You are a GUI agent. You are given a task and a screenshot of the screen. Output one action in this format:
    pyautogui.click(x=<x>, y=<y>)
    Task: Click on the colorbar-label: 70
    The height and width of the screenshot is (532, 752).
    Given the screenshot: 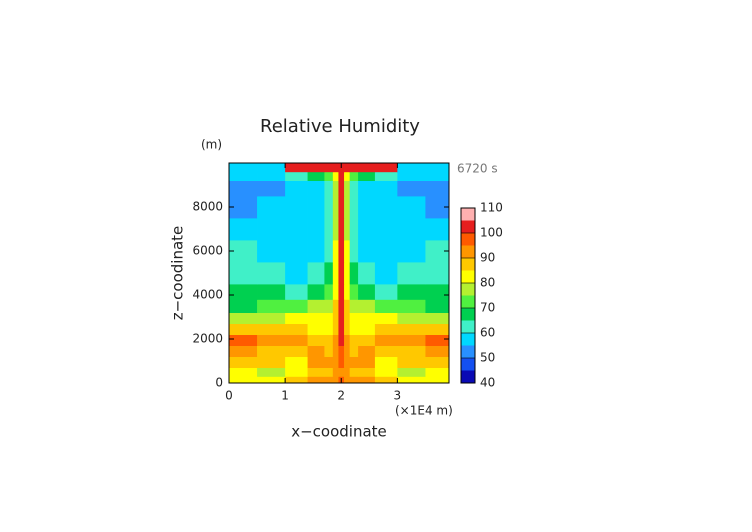 What is the action you would take?
    pyautogui.click(x=487, y=308)
    